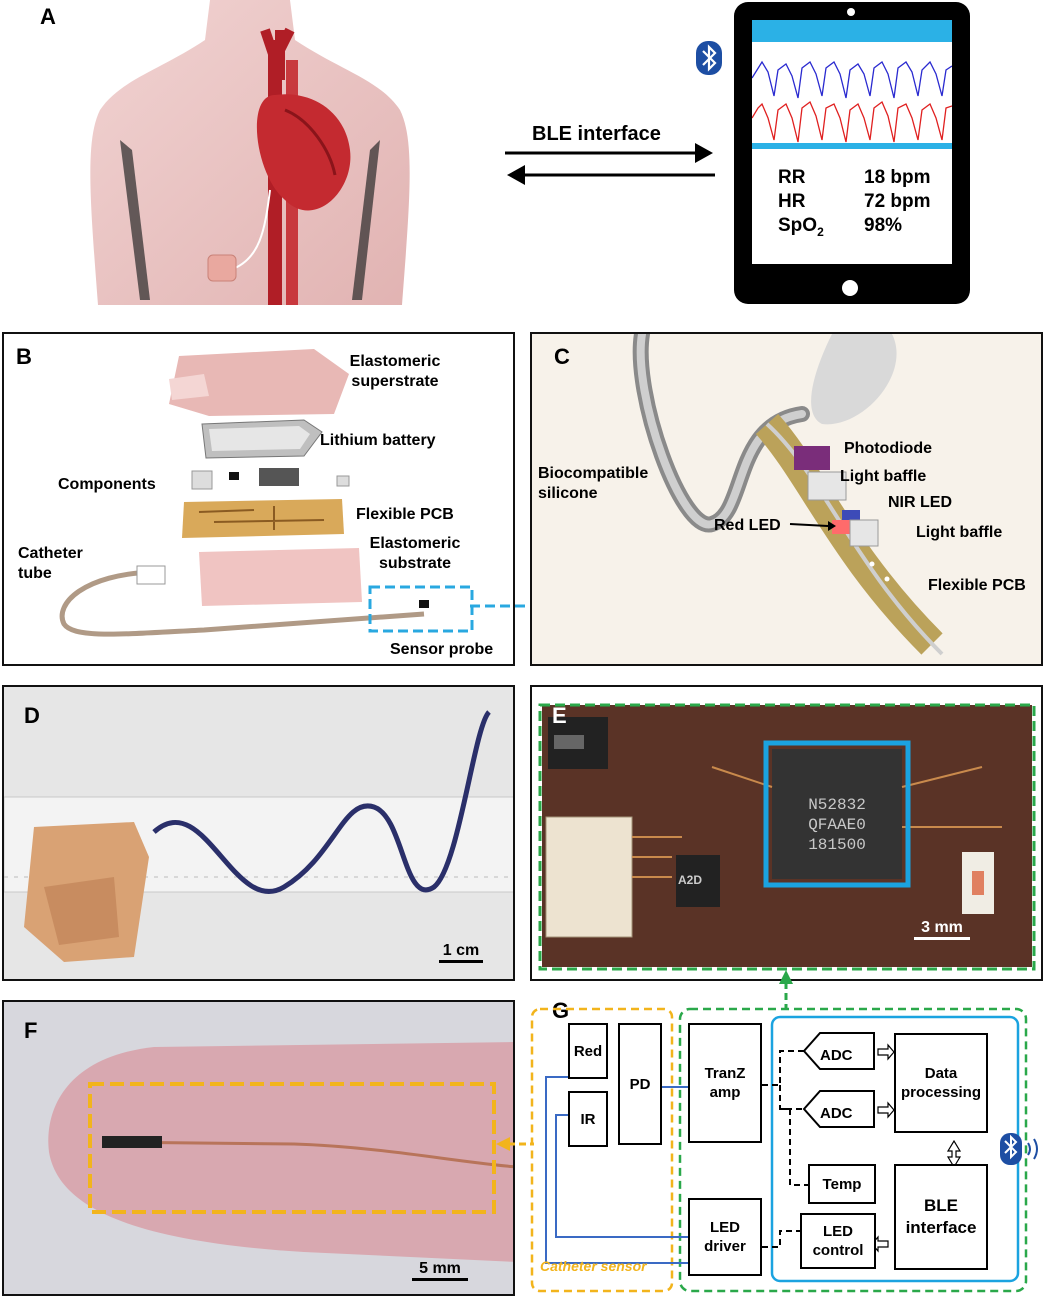 The height and width of the screenshot is (1299, 1050). Describe the element at coordinates (515, 1144) in the screenshot. I see `g-to-f-arrow` at that location.